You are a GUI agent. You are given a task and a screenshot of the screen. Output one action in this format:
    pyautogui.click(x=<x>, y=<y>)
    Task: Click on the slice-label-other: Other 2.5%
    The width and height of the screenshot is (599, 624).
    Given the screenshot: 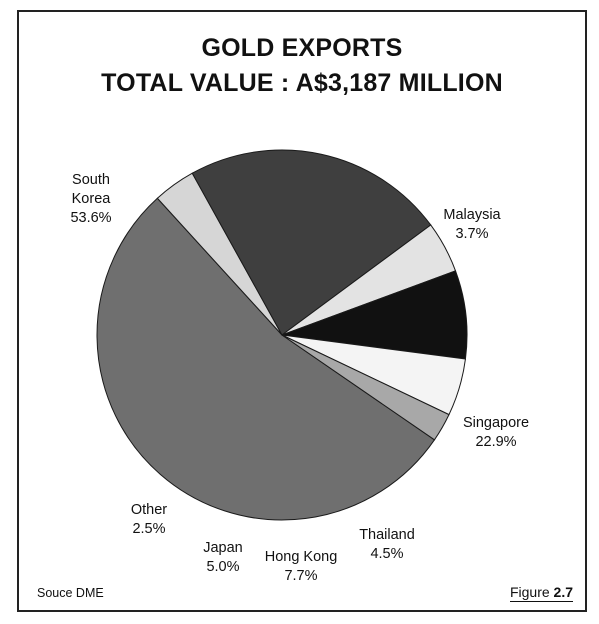 What is the action you would take?
    pyautogui.click(x=149, y=519)
    